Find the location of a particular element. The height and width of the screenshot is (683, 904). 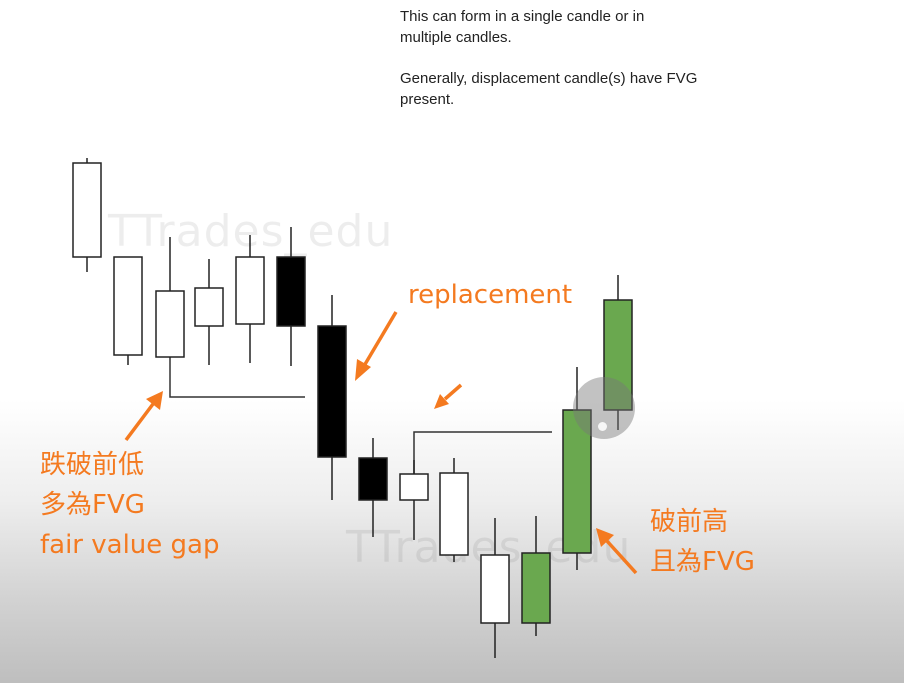

annotation-break-previous-low: 跌破前低 多為FVG fair value gap is located at coordinates (130, 505).